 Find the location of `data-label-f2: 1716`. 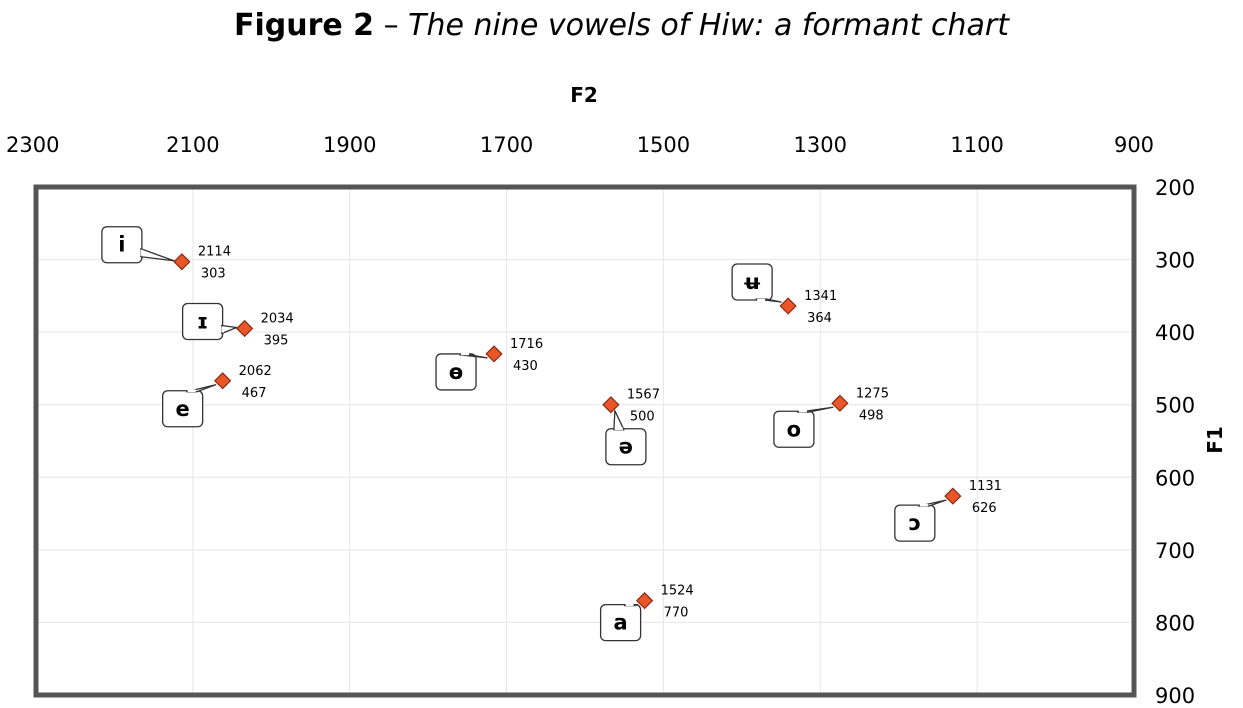

data-label-f2: 1716 is located at coordinates (526, 344).